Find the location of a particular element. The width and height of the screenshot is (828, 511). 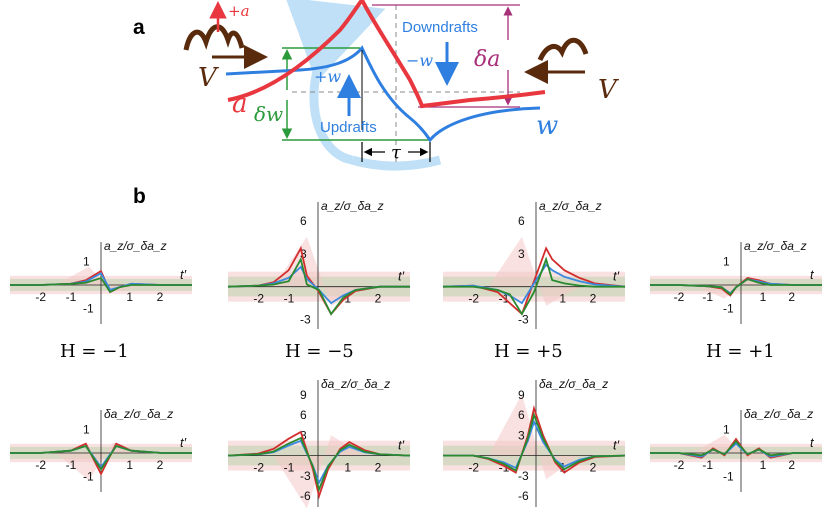

vehicle-glyph-left is located at coordinates (214, 37).